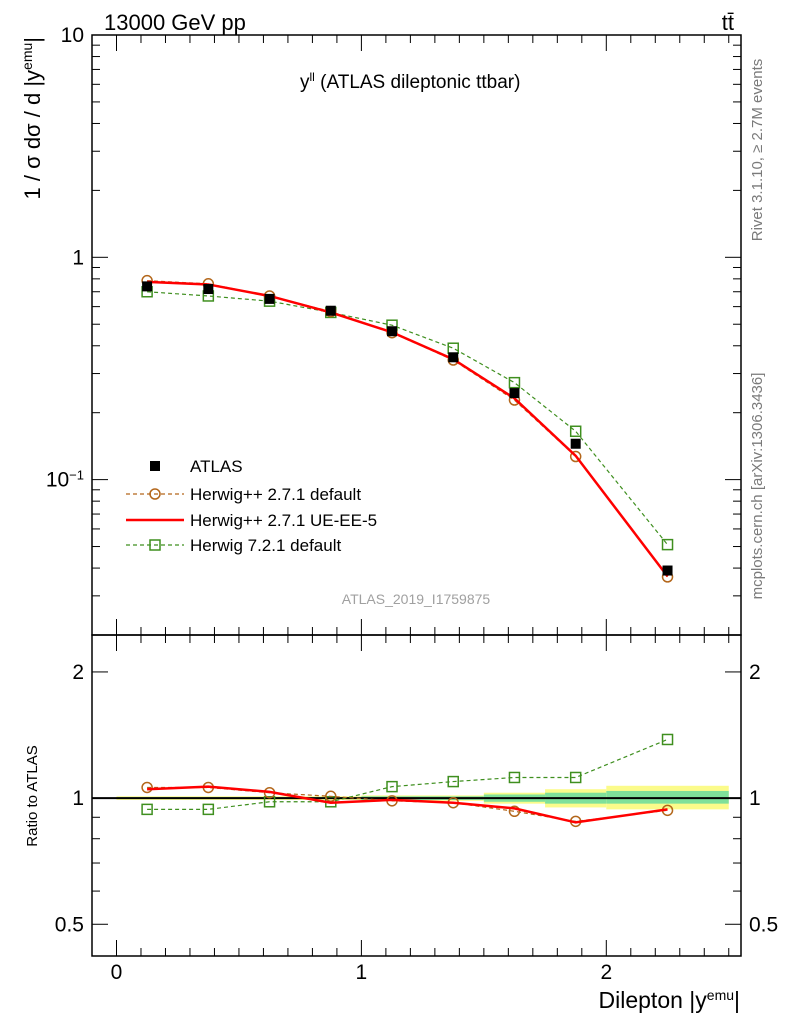  What do you see at coordinates (216, 466) in the screenshot?
I see `legend-atlas-label: ATLAS` at bounding box center [216, 466].